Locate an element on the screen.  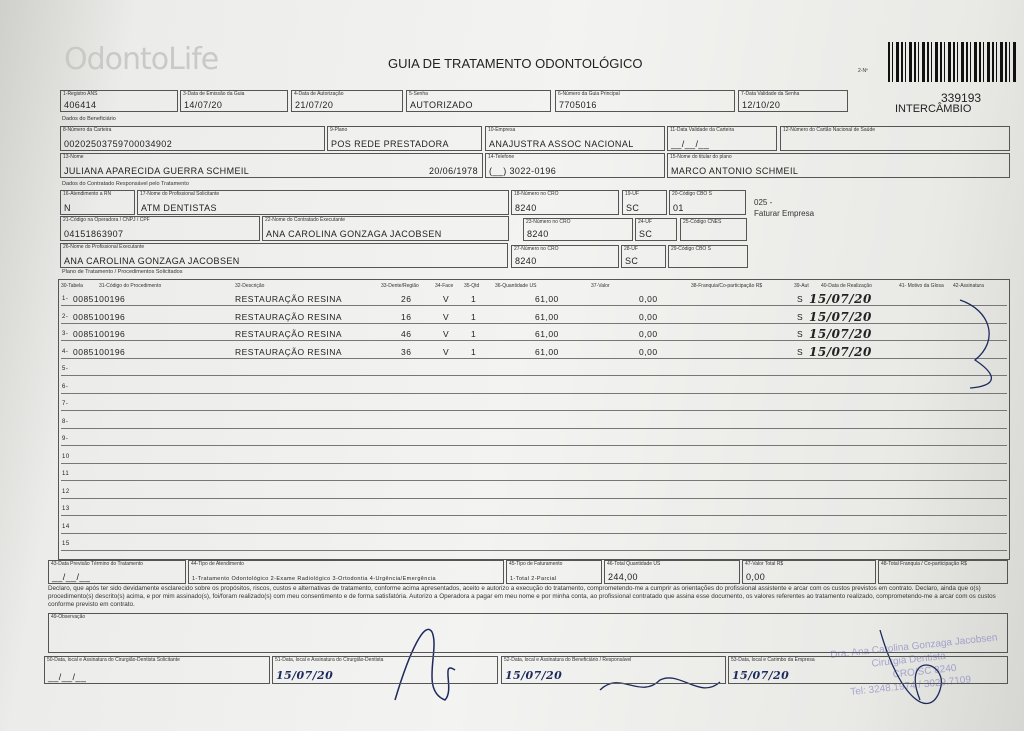
field-value: 12/10/20 is located at coordinates (761, 105).